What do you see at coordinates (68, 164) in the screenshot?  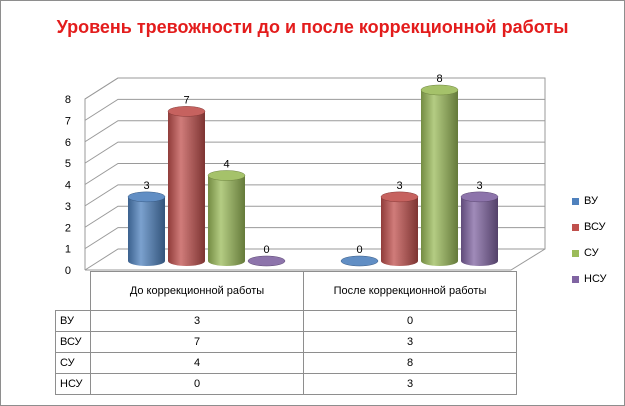 I see `y-tick-label: 5` at bounding box center [68, 164].